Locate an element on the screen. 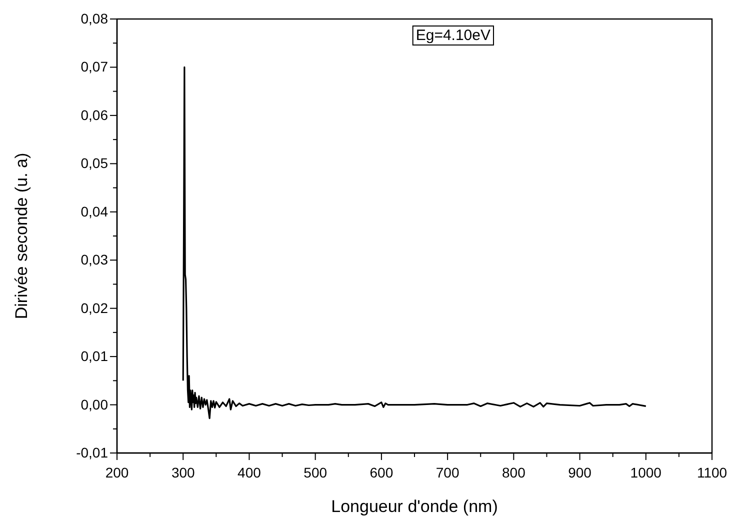 This screenshot has height=525, width=731. y-tick-label: 0,03 is located at coordinates (94, 260).